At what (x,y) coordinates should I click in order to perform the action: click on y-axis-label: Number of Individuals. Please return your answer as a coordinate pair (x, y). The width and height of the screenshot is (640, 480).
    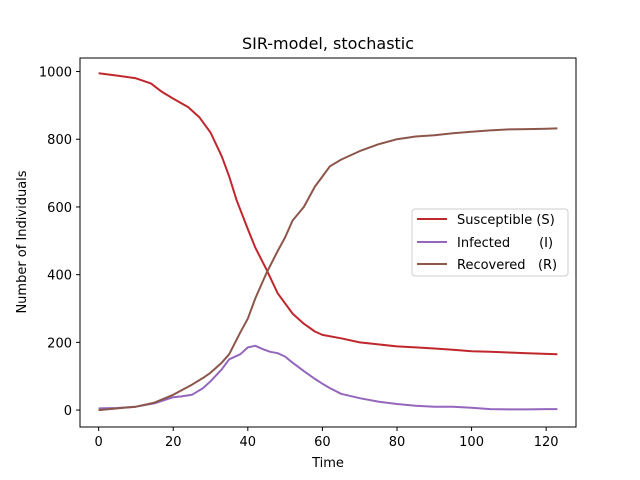
    Looking at the image, I should click on (22, 241).